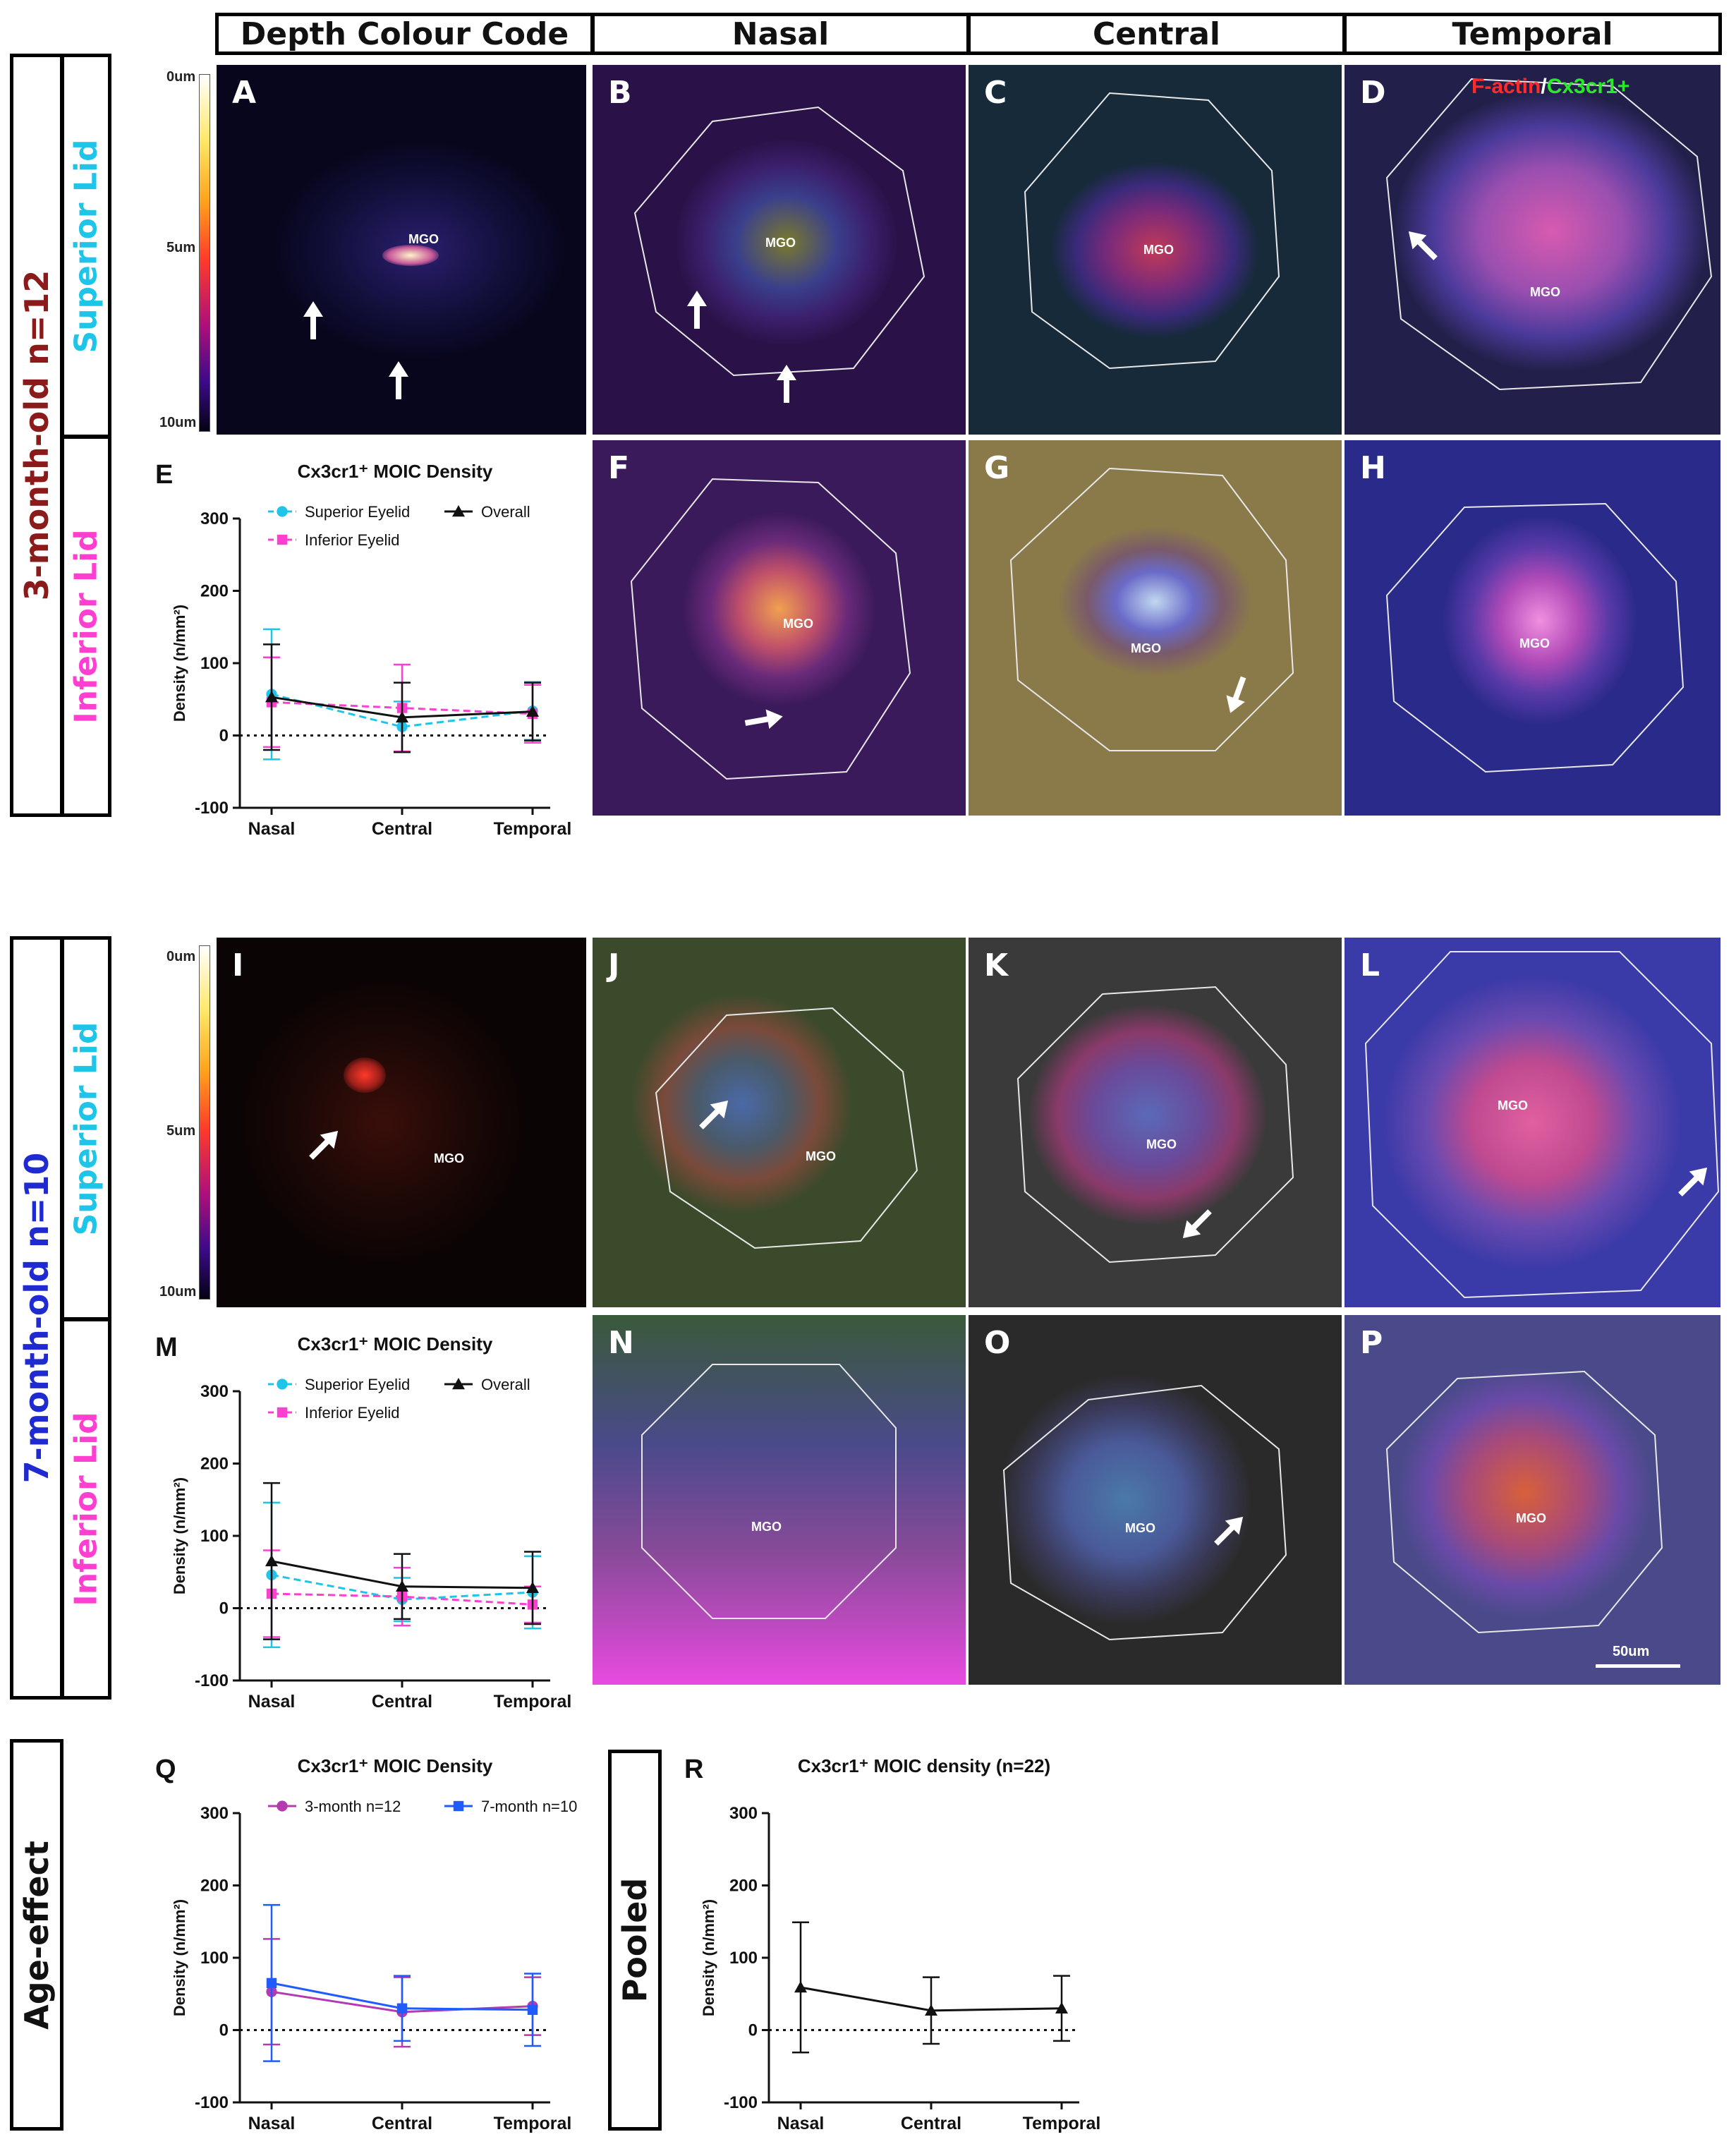  I want to click on age-effect-box: Age-effect, so click(36, 1935).